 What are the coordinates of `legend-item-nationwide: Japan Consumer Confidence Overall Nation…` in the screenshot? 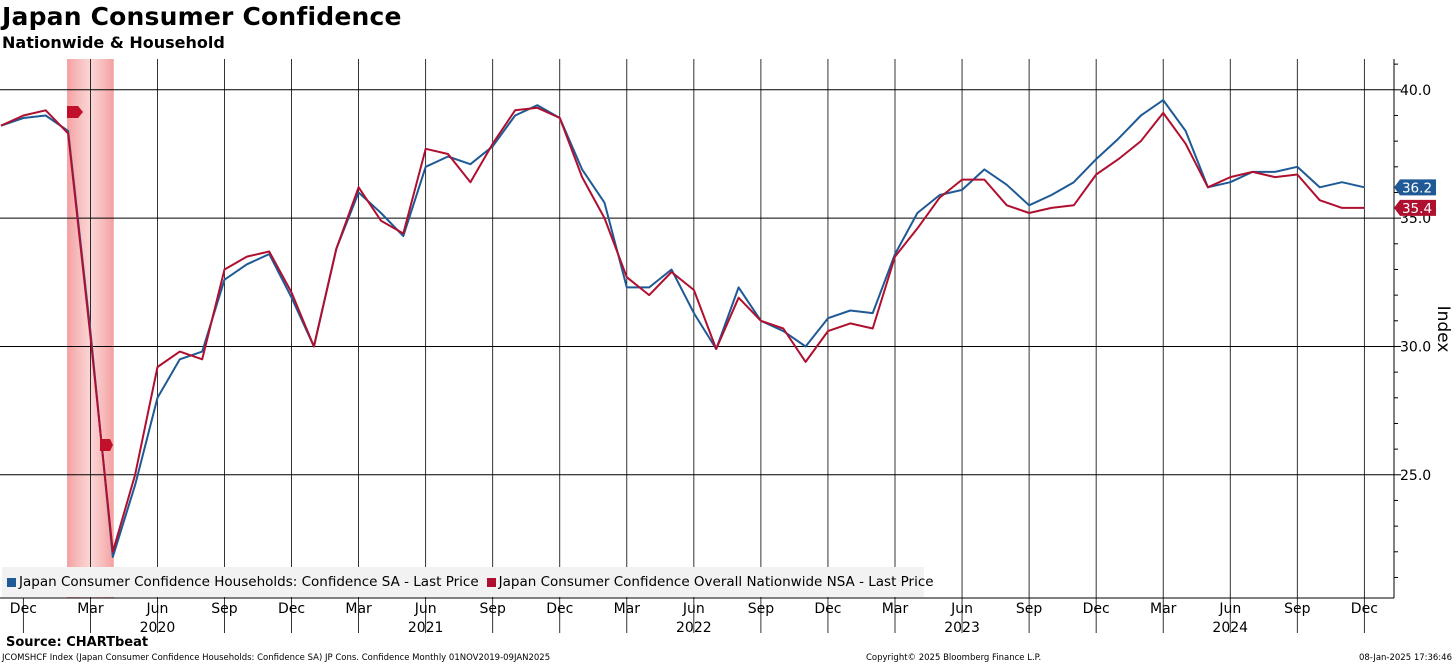 It's located at (710, 582).